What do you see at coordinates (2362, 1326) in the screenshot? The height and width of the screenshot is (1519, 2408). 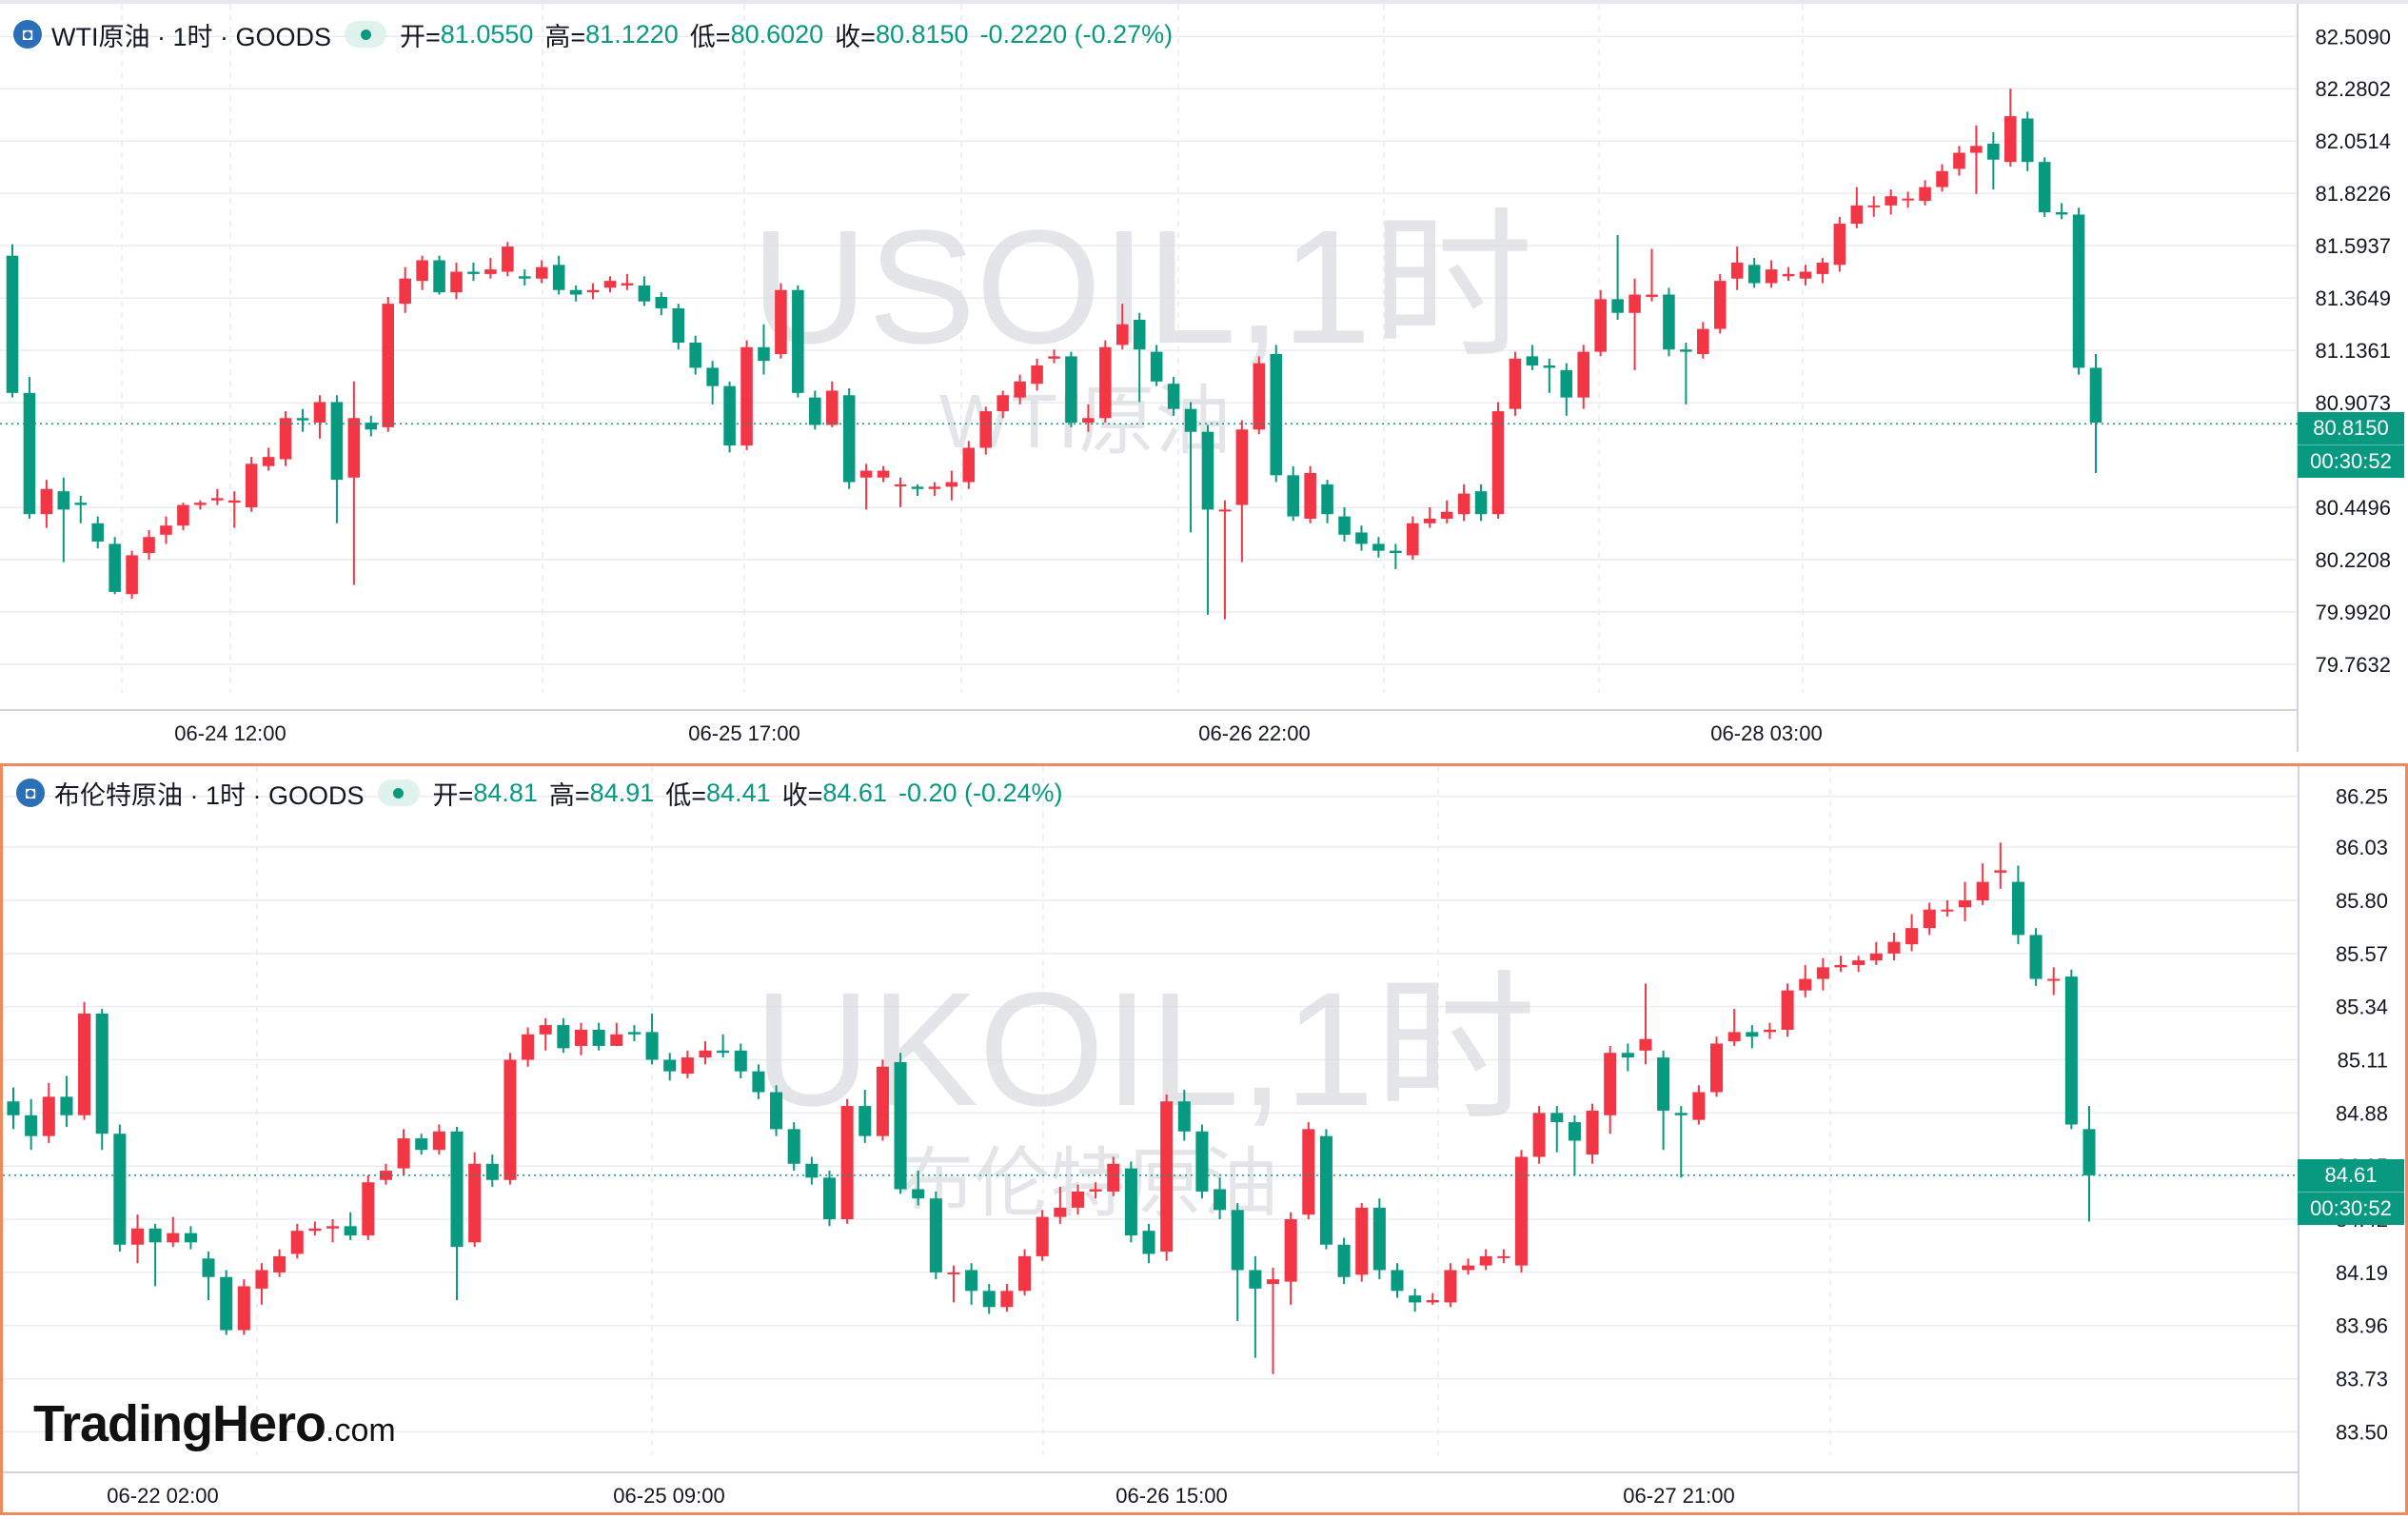 I see `brent-y-tick-label: 83.96` at bounding box center [2362, 1326].